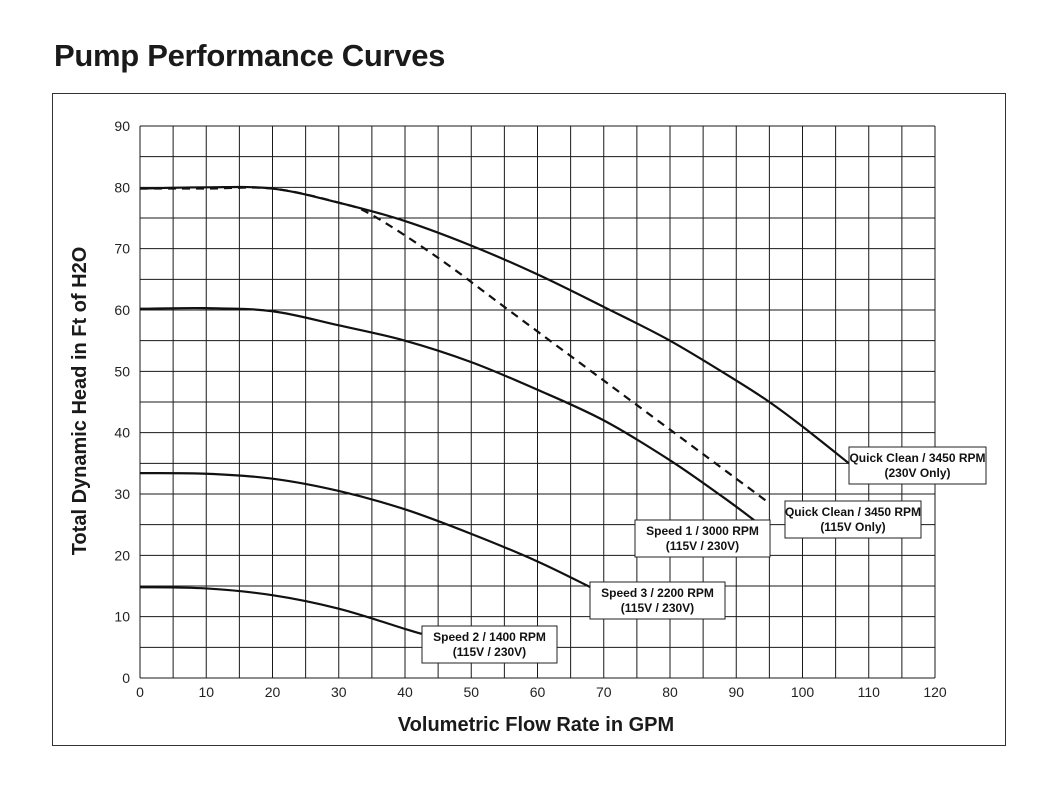 The image size is (1053, 785). I want to click on label-speed-2: Speed 2 / 1400 RPM(115V / 230V), so click(489, 644).